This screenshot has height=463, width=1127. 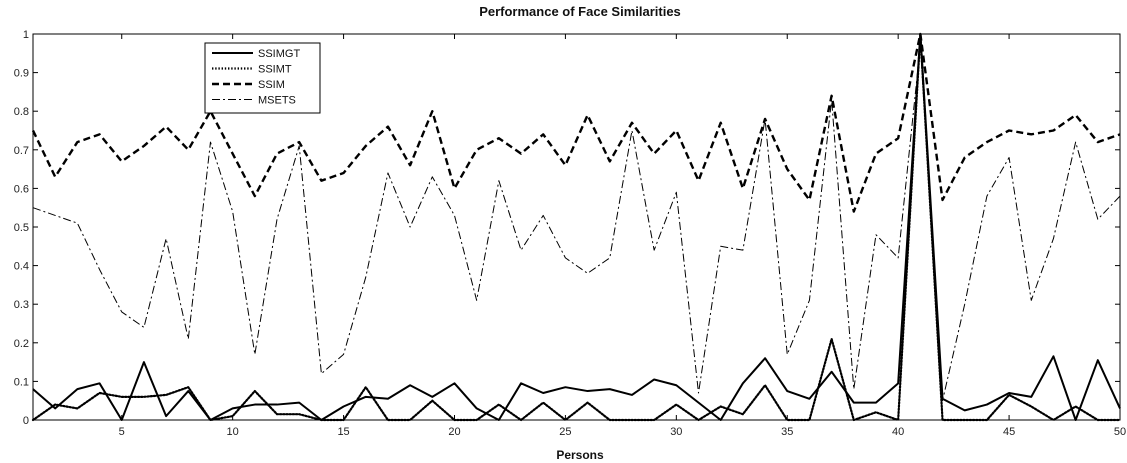 What do you see at coordinates (275, 70) in the screenshot?
I see `legend-label-ssimt: SSIMT` at bounding box center [275, 70].